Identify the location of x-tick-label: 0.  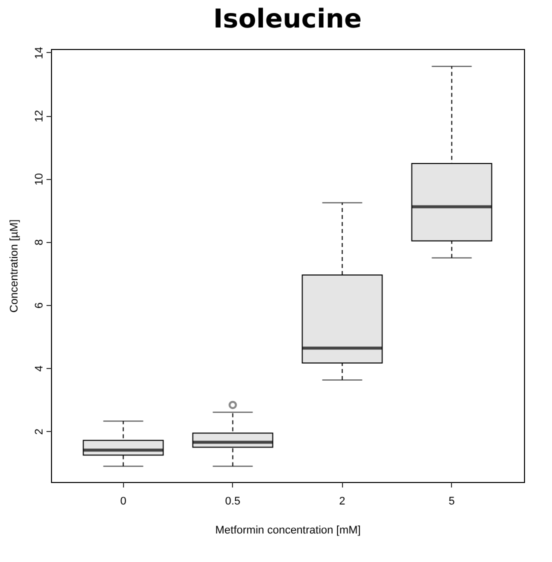
(123, 502).